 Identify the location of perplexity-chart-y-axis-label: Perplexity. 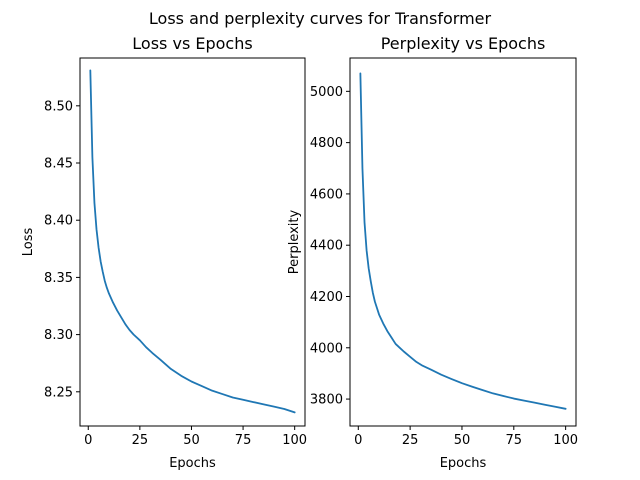
(294, 241).